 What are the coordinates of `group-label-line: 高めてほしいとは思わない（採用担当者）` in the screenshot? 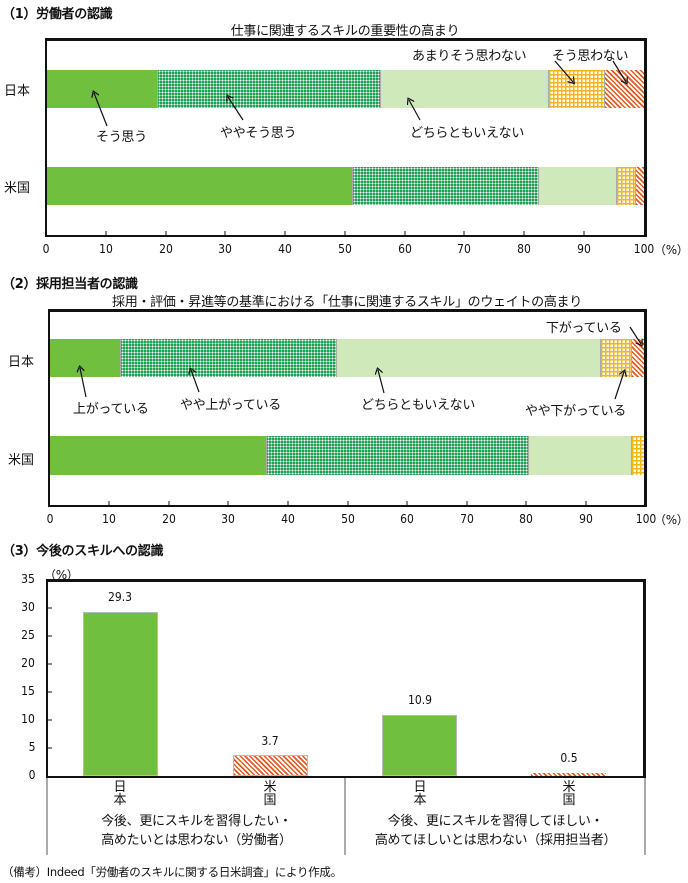 It's located at (495, 840).